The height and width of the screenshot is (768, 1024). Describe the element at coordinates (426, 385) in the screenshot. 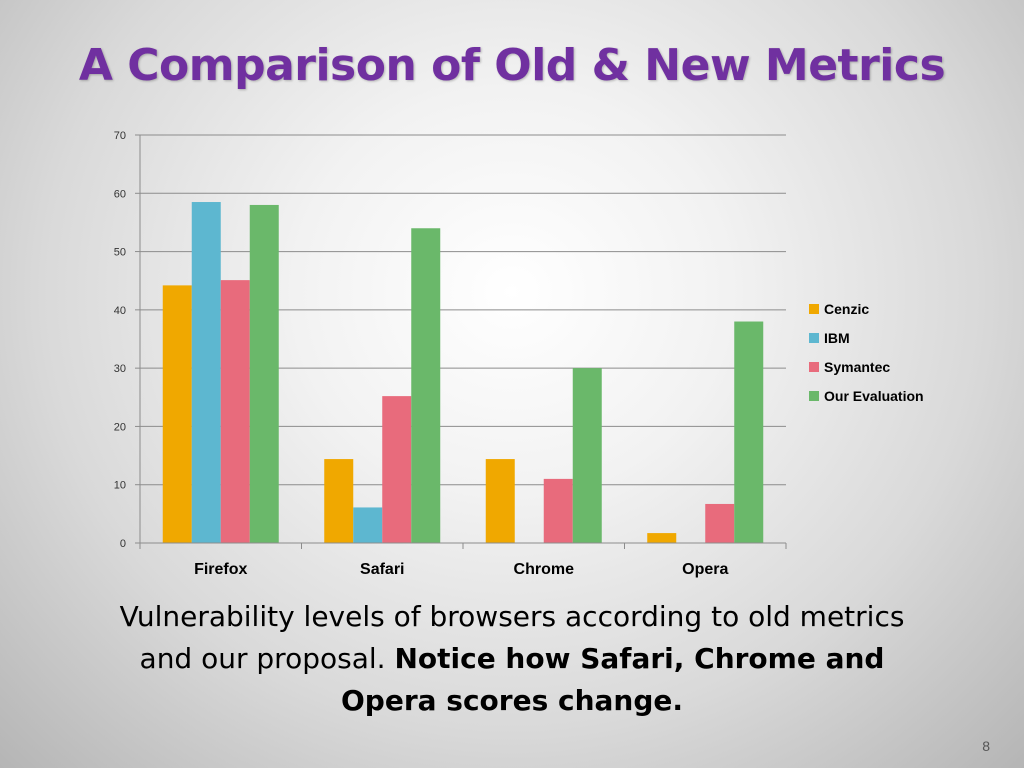

I see `bar-safari-our-evaluation` at that location.